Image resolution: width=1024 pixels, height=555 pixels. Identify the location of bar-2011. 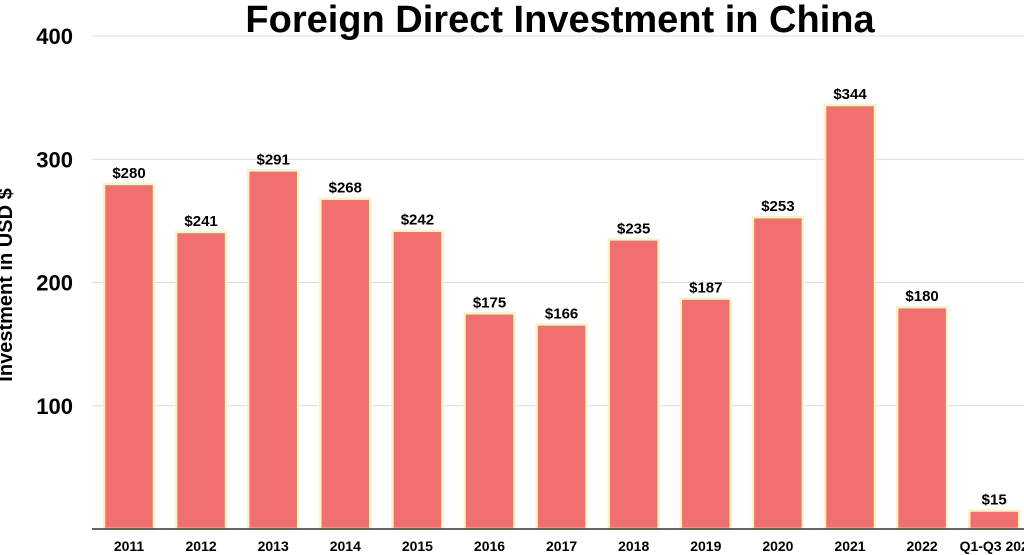
(129, 356).